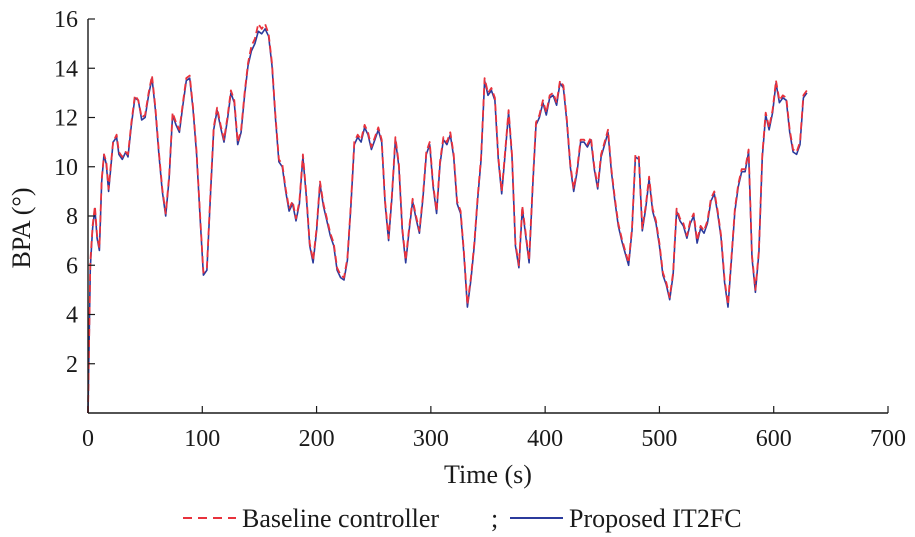 The height and width of the screenshot is (537, 915). Describe the element at coordinates (888, 439) in the screenshot. I see `x-tick-label: 700` at that location.